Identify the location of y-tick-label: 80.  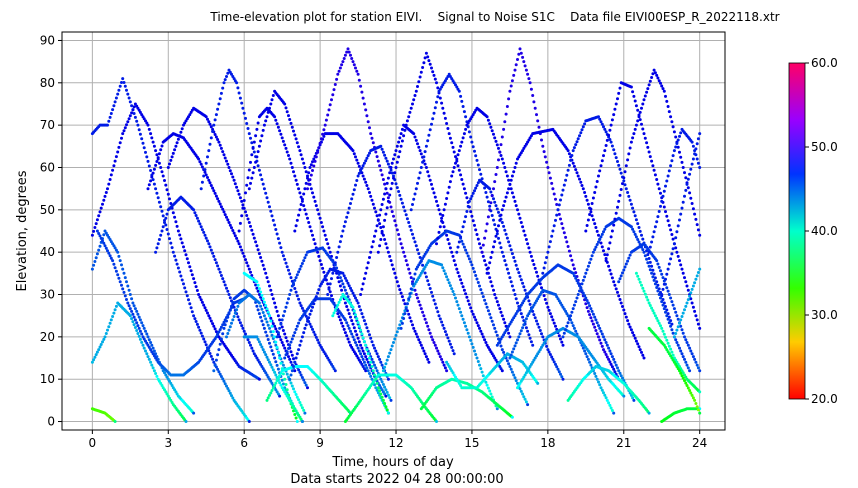
(47, 83).